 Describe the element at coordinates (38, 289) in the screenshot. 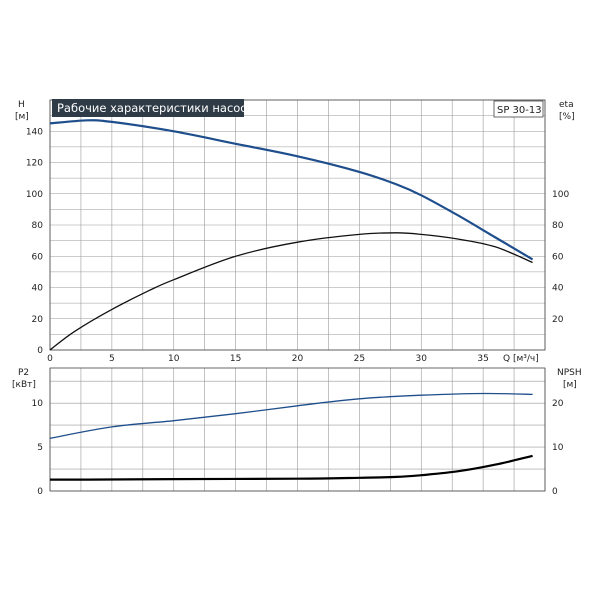

I see `y-left-tick-label-top: 40` at that location.